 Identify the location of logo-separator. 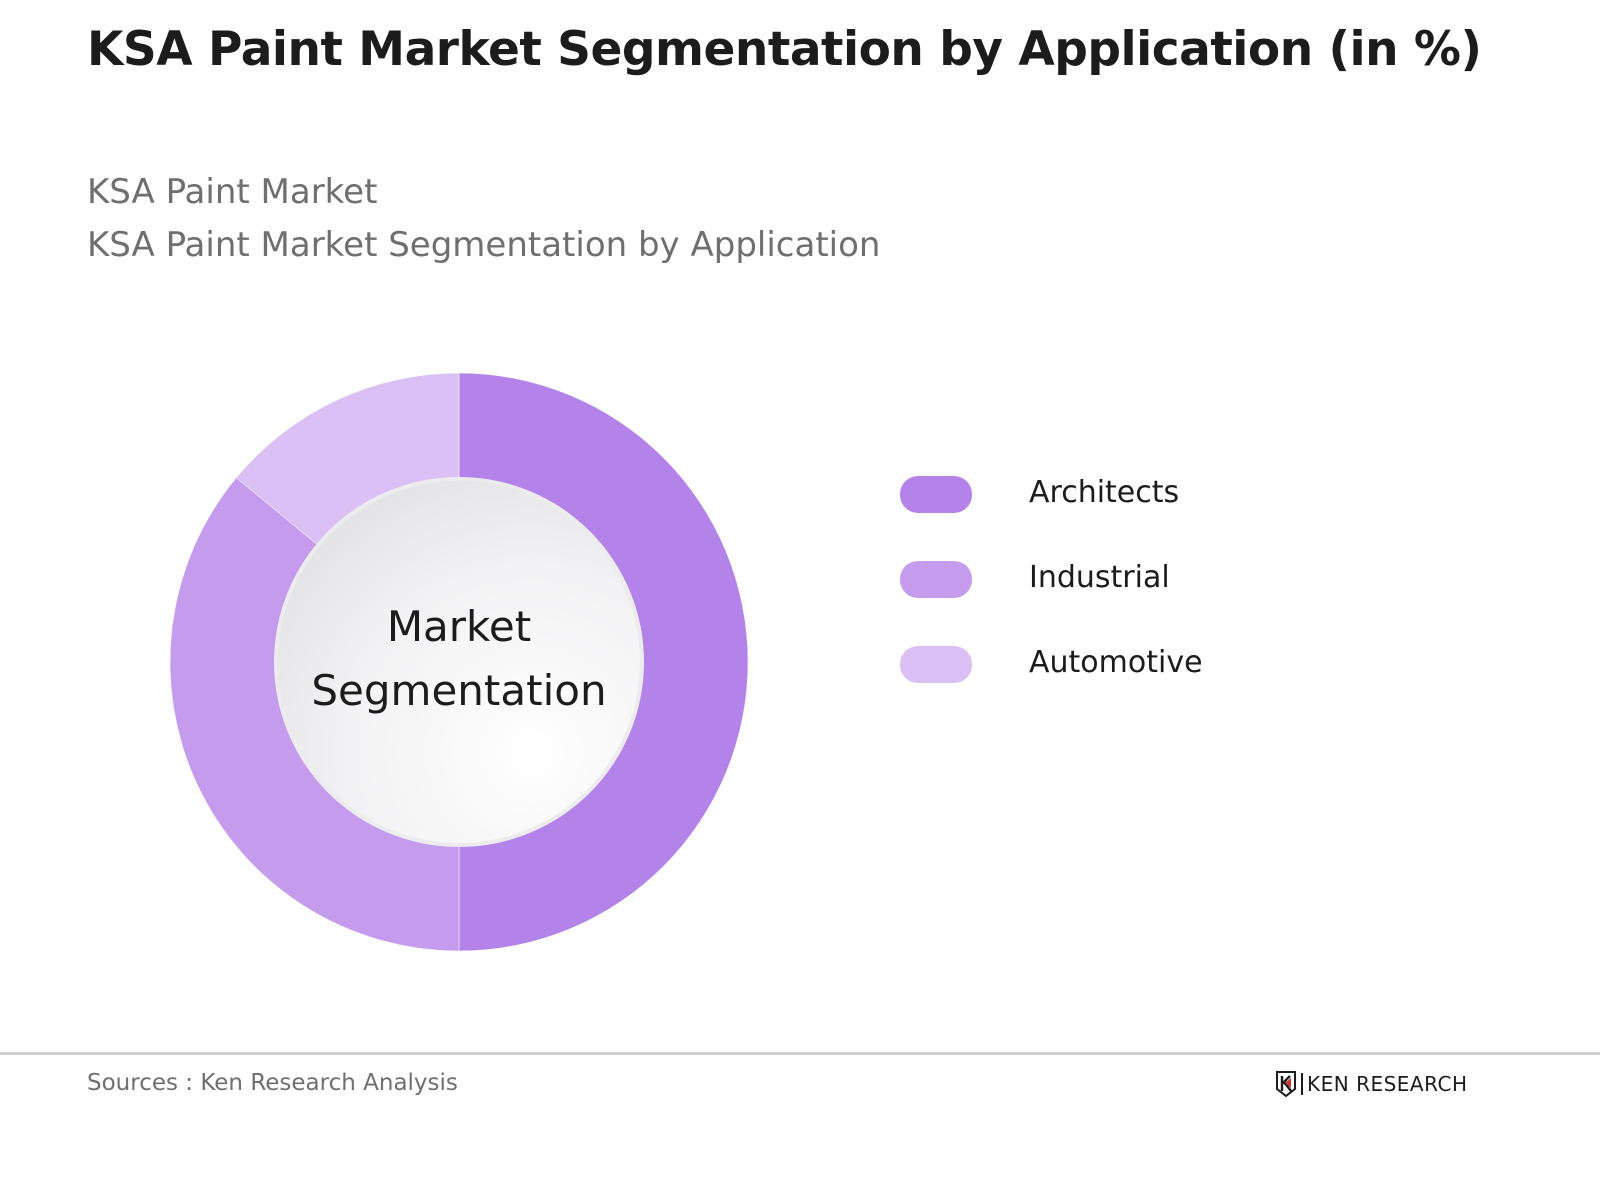
(1302, 1084).